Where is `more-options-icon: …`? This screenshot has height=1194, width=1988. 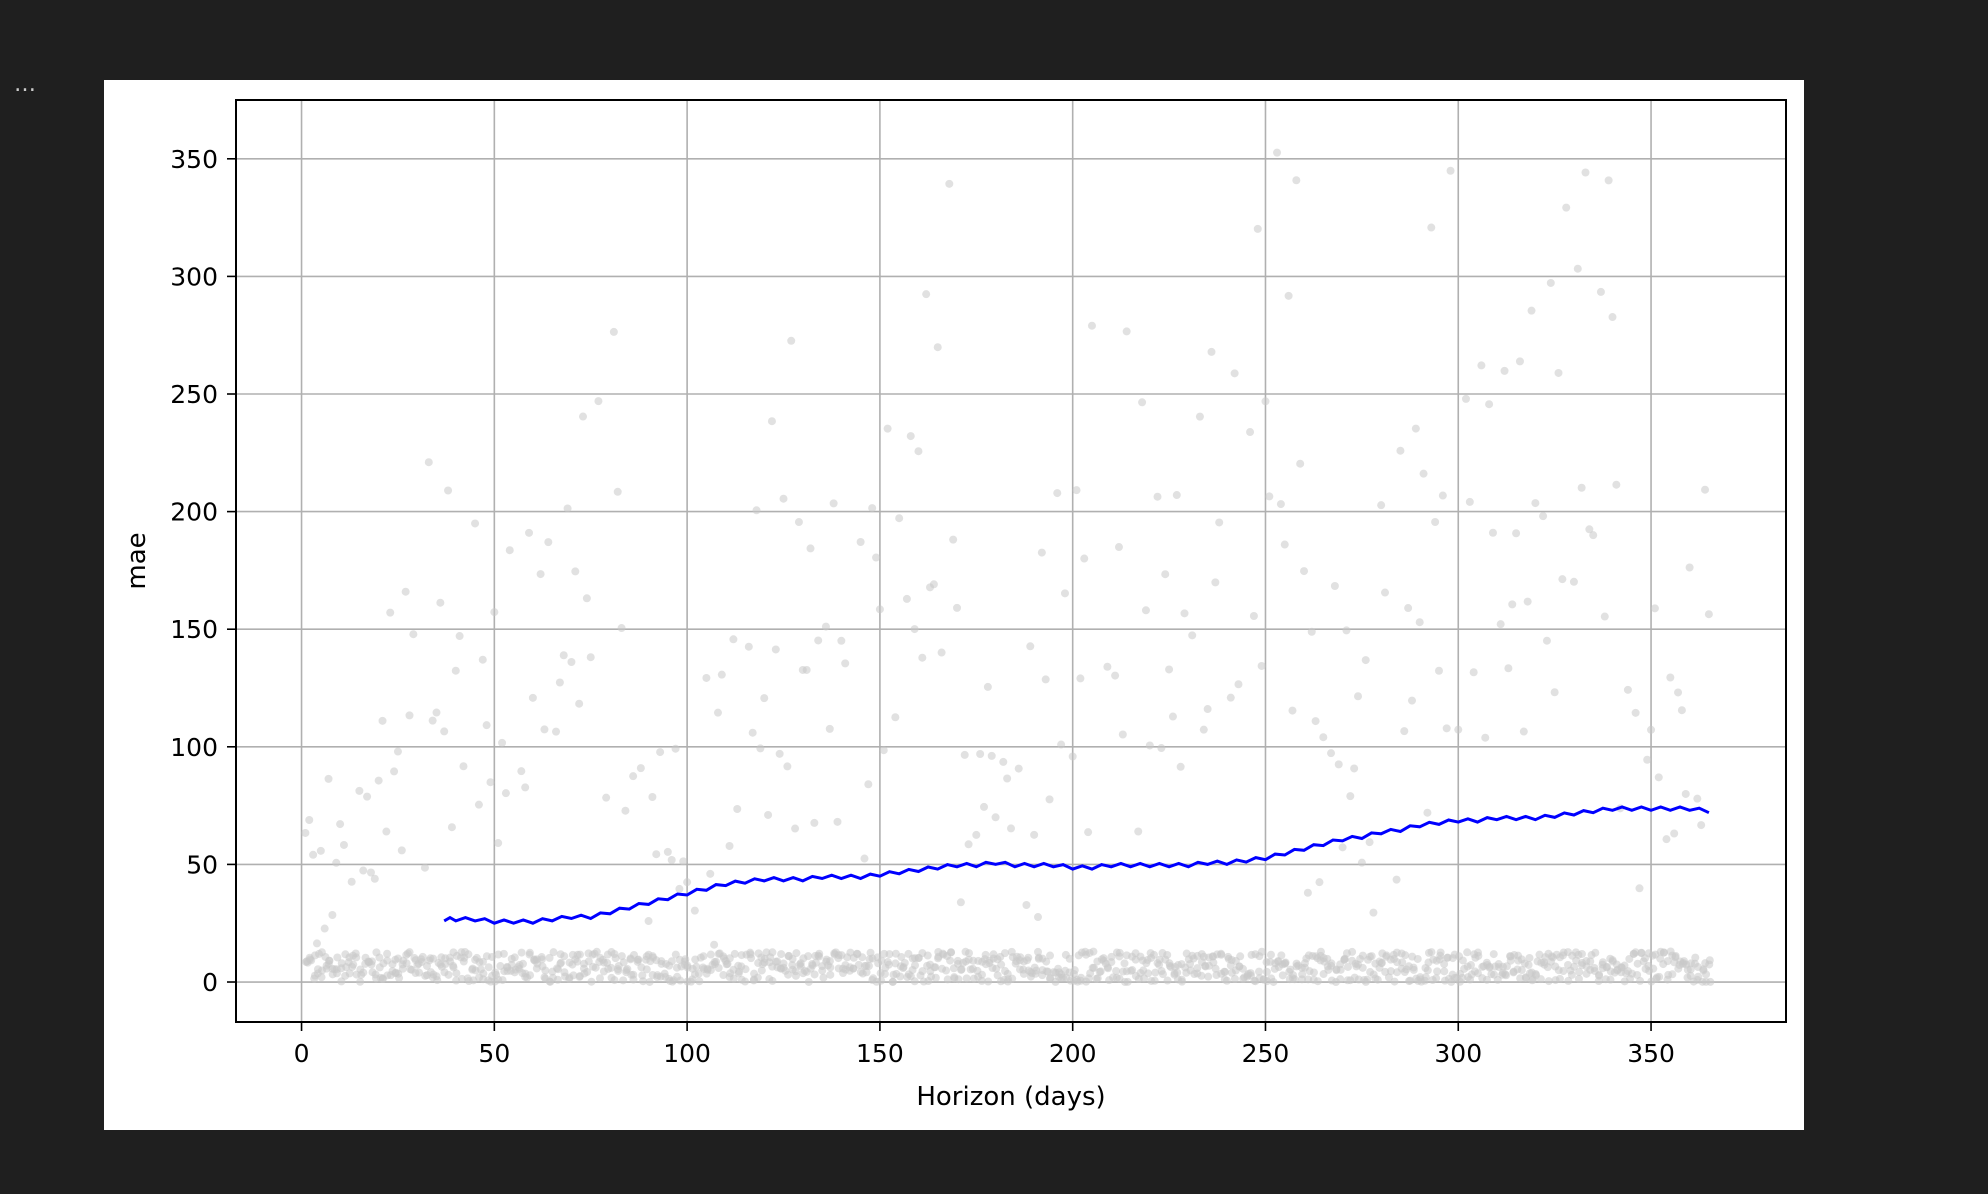 more-options-icon: … is located at coordinates (25, 85).